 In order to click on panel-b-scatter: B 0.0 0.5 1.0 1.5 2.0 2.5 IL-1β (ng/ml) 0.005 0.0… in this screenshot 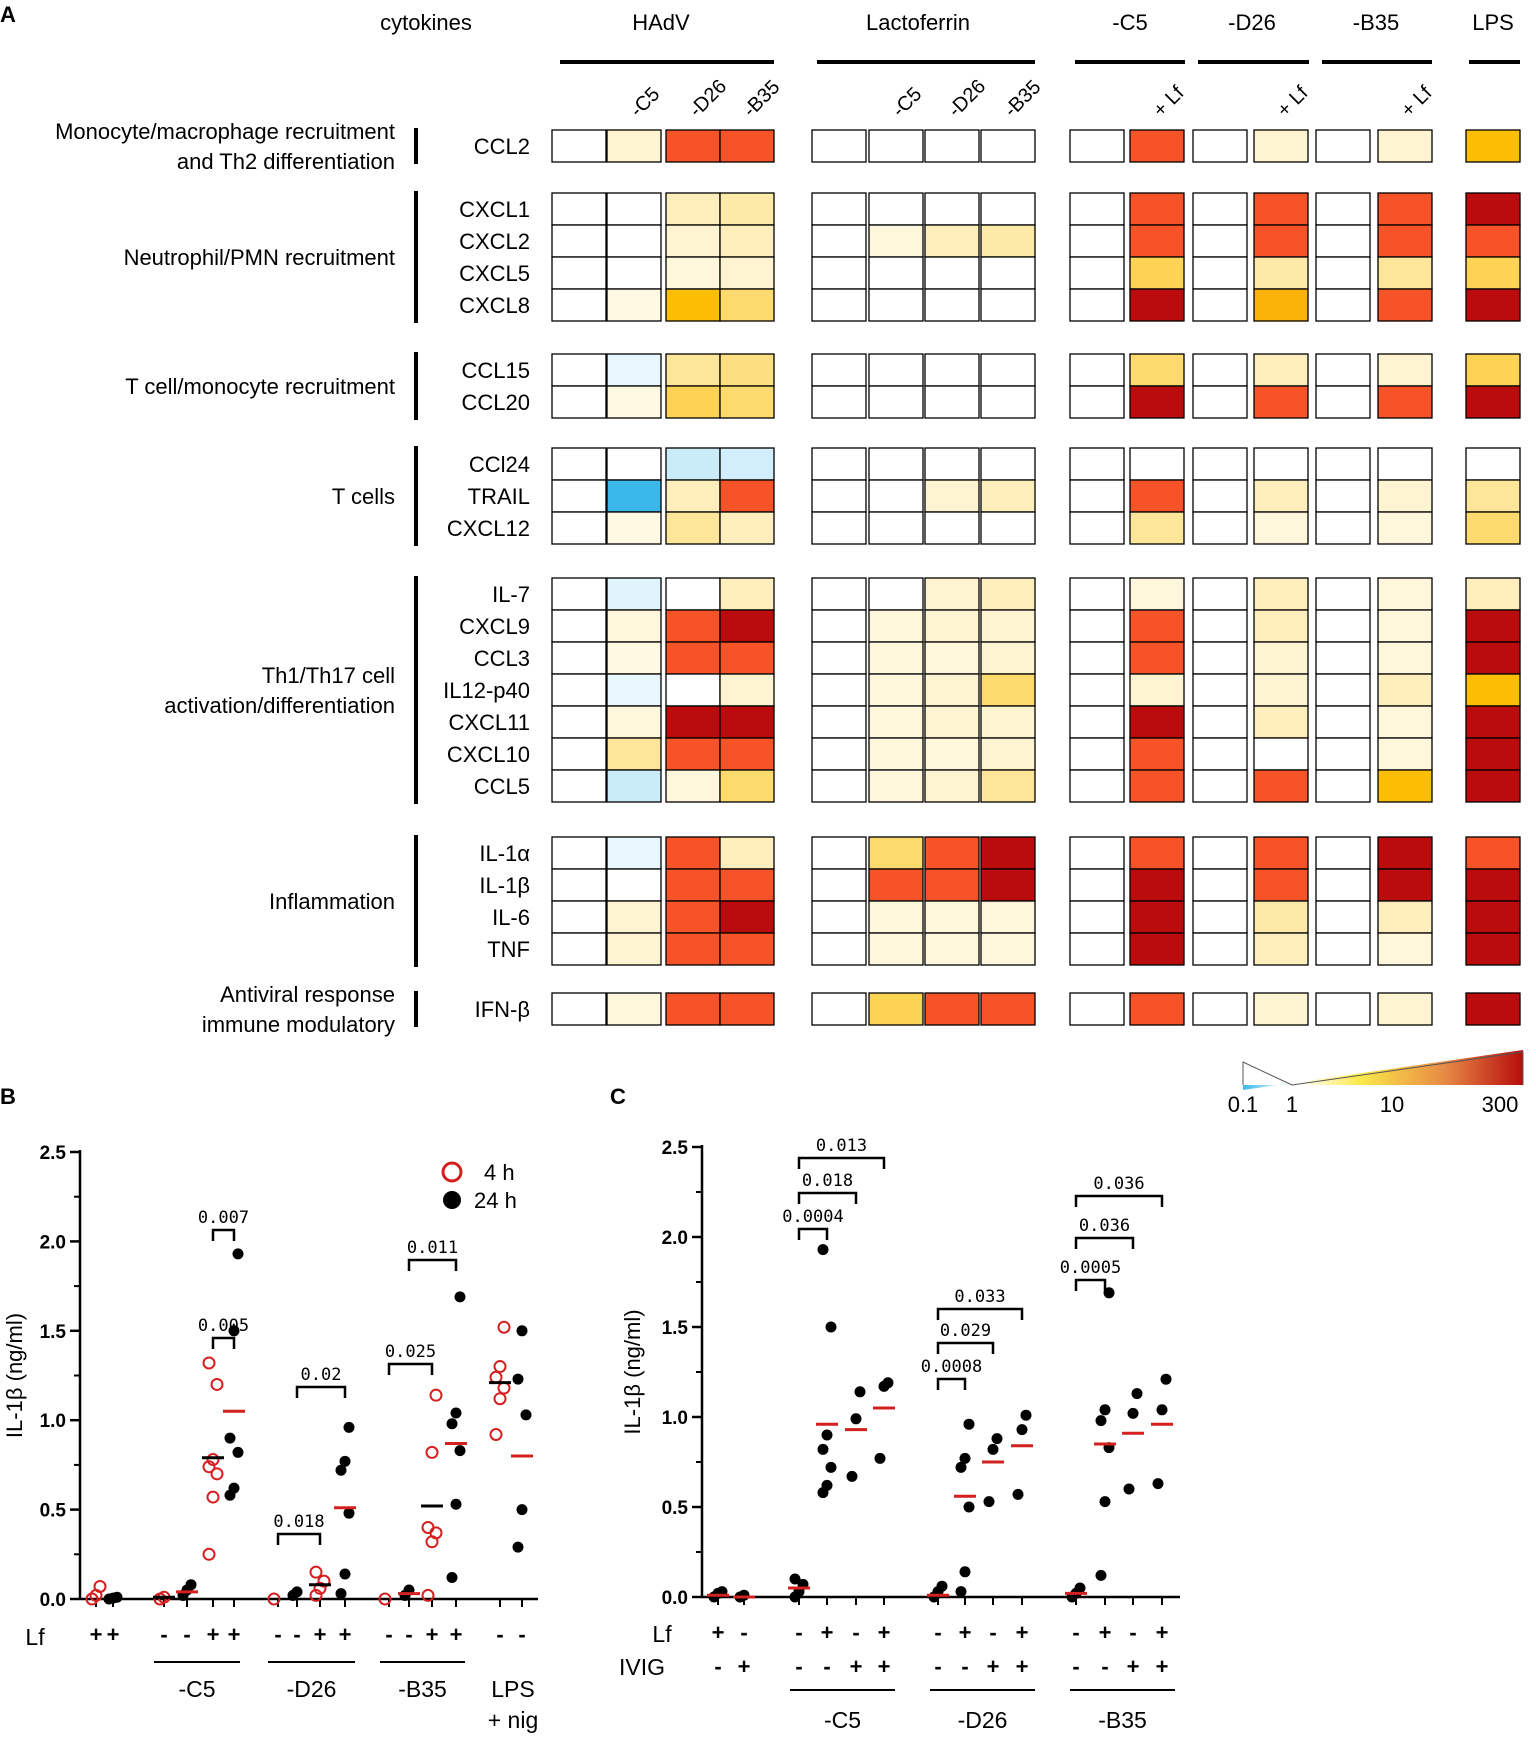, I will do `click(269, 1408)`.